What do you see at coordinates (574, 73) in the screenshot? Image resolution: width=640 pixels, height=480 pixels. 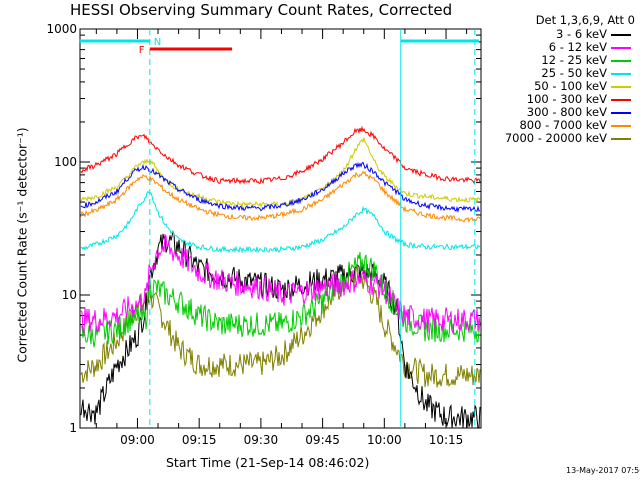 I see `legend-label: 25 - 50 keV` at bounding box center [574, 73].